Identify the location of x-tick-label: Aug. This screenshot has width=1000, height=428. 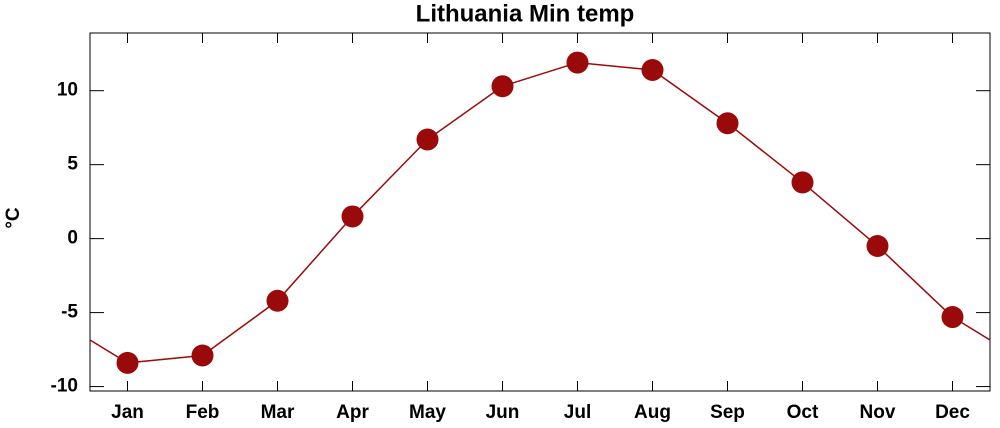
(652, 412).